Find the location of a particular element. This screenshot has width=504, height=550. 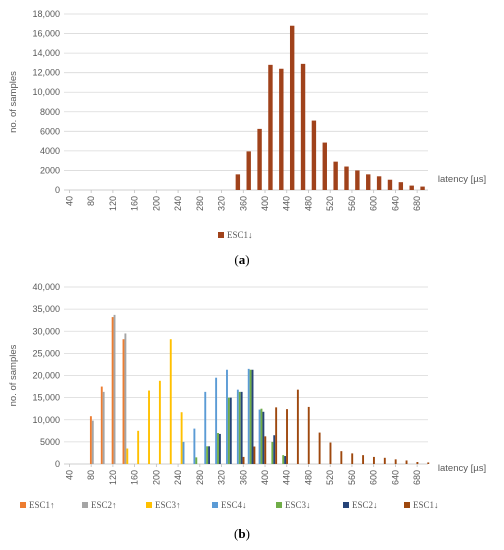

x-tick-label: 240 is located at coordinates (178, 203).